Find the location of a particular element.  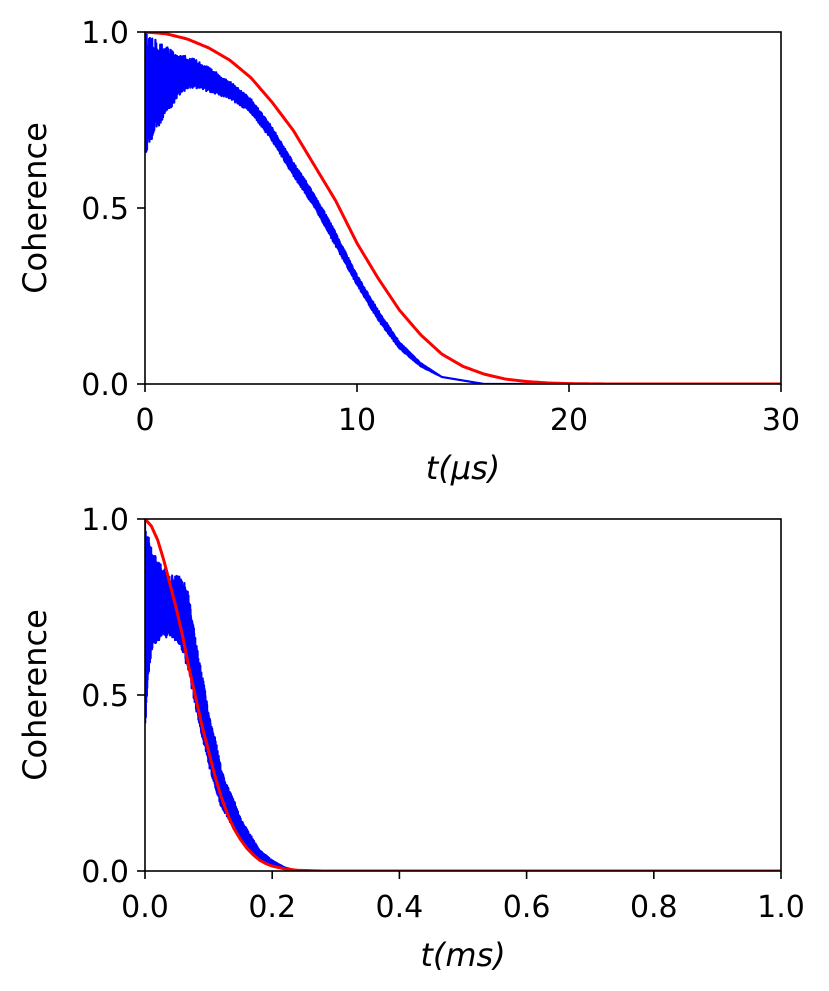

x-tick-label: 10 is located at coordinates (357, 420).